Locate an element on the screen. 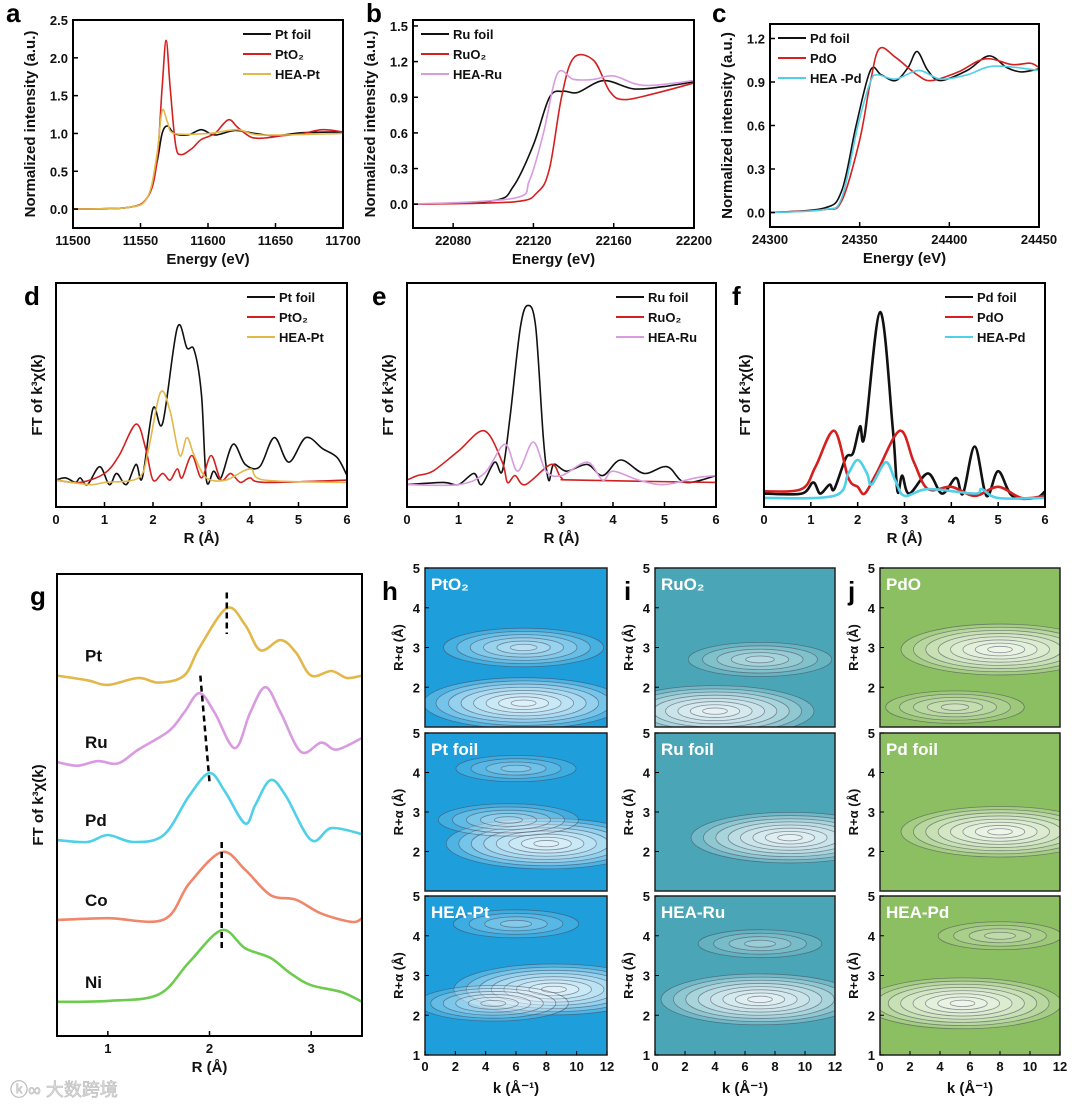  x-tick-label: 1 is located at coordinates (104, 519).